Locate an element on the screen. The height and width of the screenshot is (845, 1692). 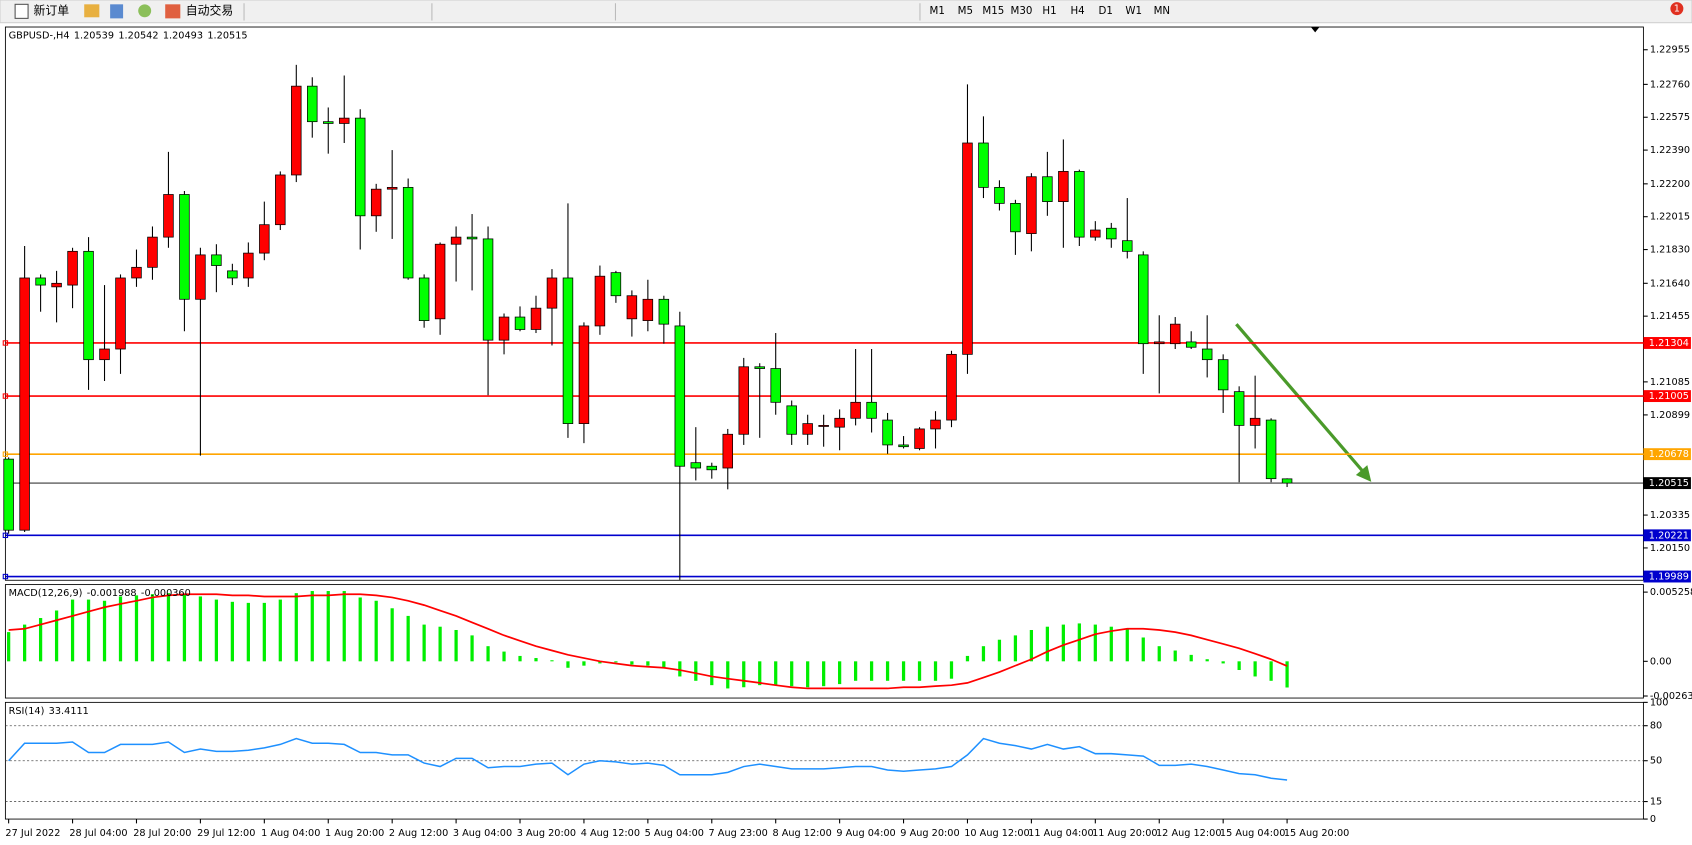
toolbar-button: 新订单 is located at coordinates (51, 10).